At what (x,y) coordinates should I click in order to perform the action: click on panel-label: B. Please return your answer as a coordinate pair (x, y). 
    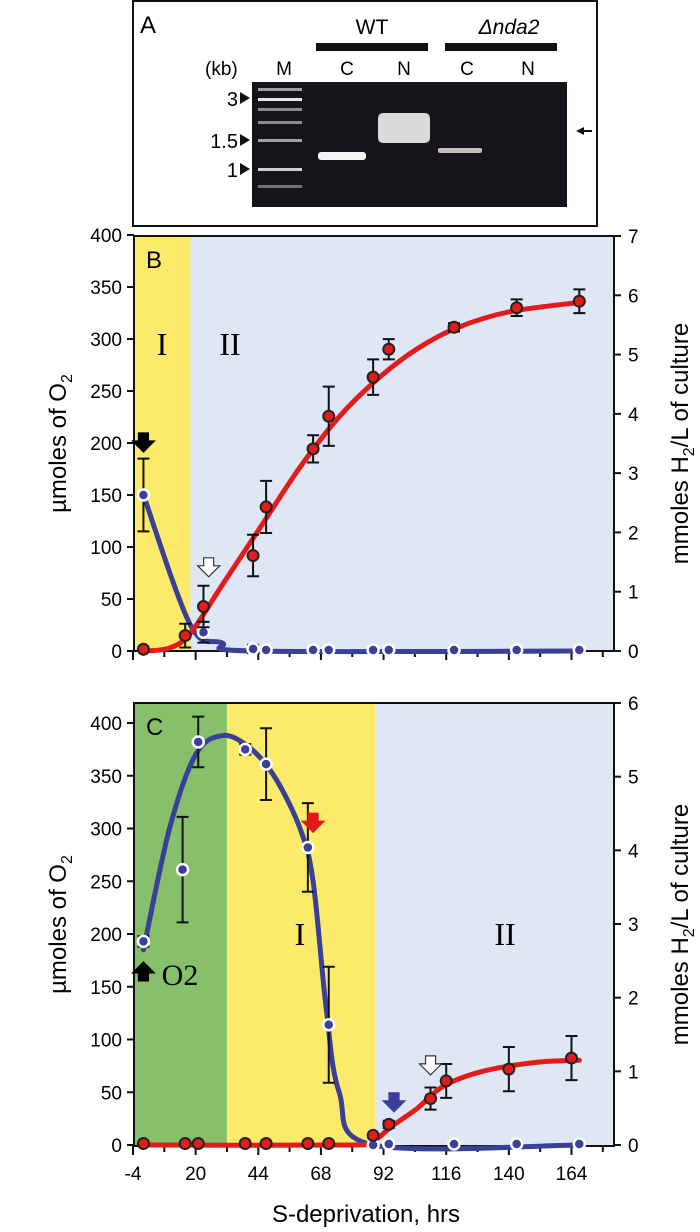
    Looking at the image, I should click on (154, 260).